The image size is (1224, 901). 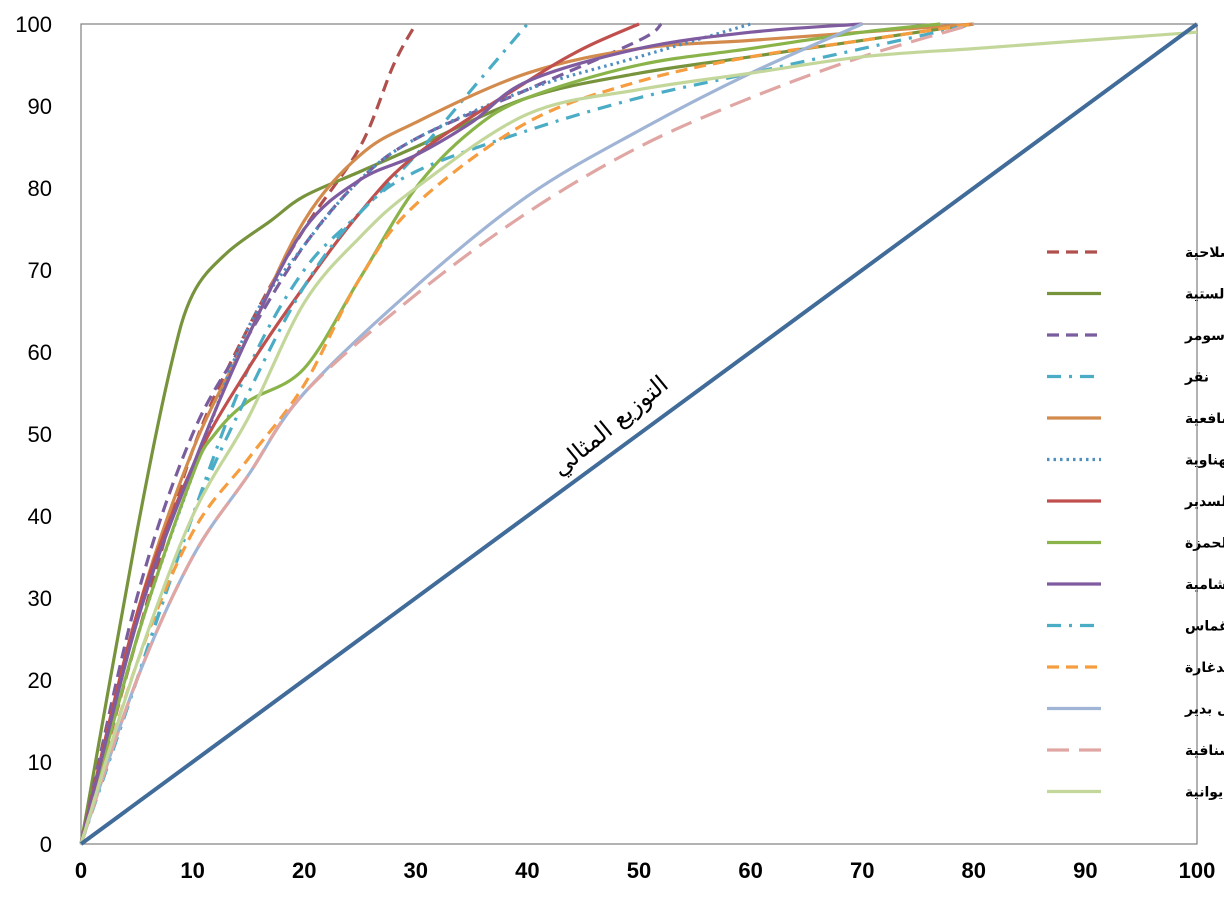 What do you see at coordinates (1204, 751) in the screenshot?
I see `legend-label: الشنافية` at bounding box center [1204, 751].